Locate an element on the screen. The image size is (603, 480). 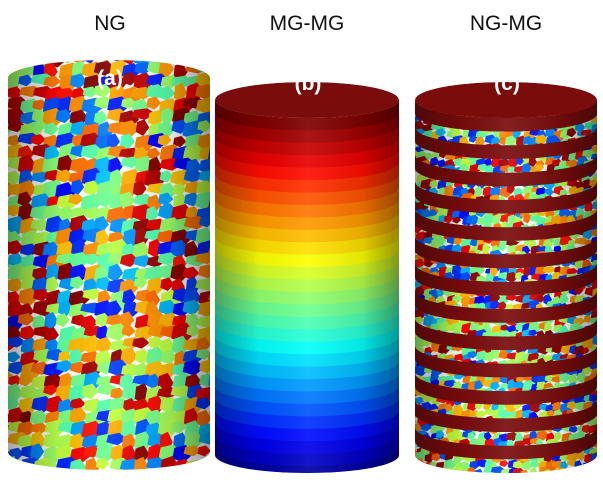
panel-title: MG-MG is located at coordinates (307, 23).